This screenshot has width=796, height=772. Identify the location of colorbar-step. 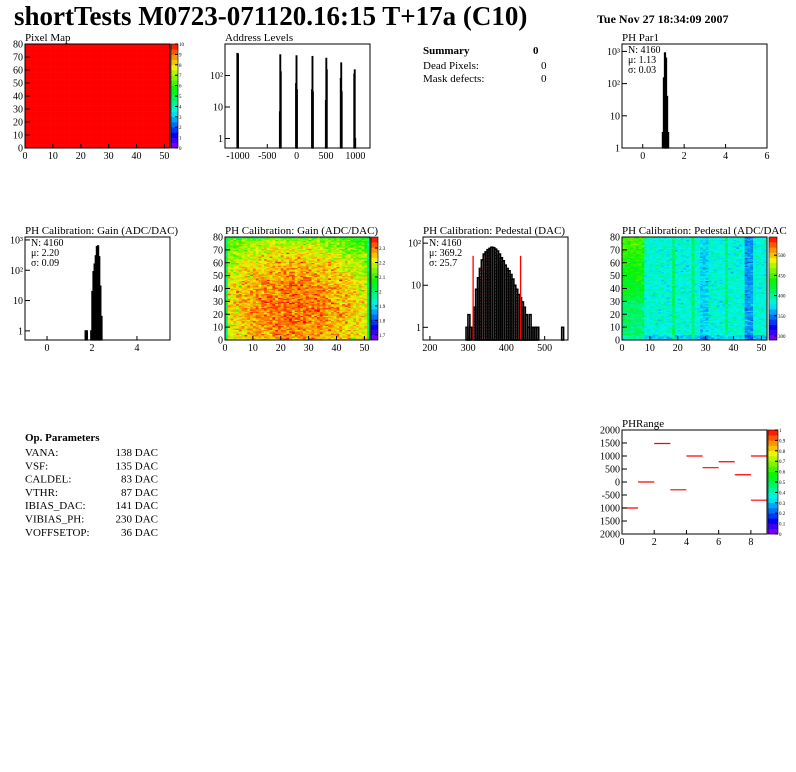
(174, 62).